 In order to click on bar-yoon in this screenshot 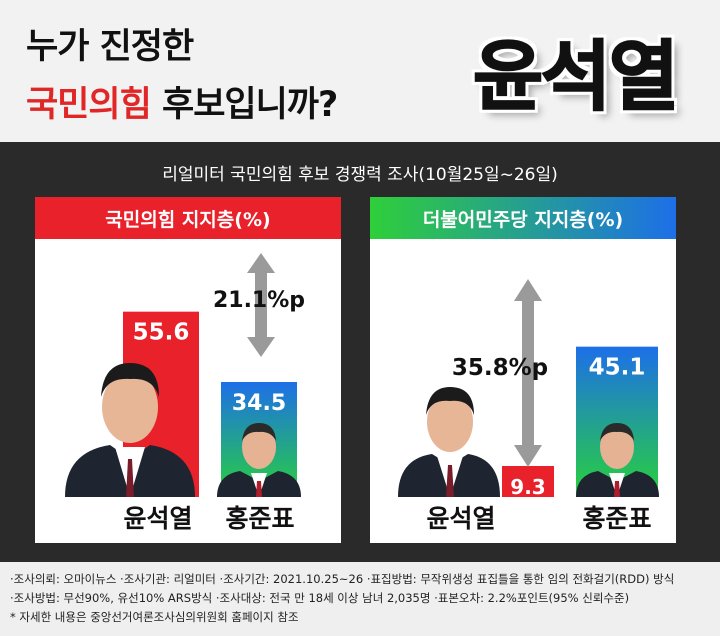, I will do `click(528, 481)`.